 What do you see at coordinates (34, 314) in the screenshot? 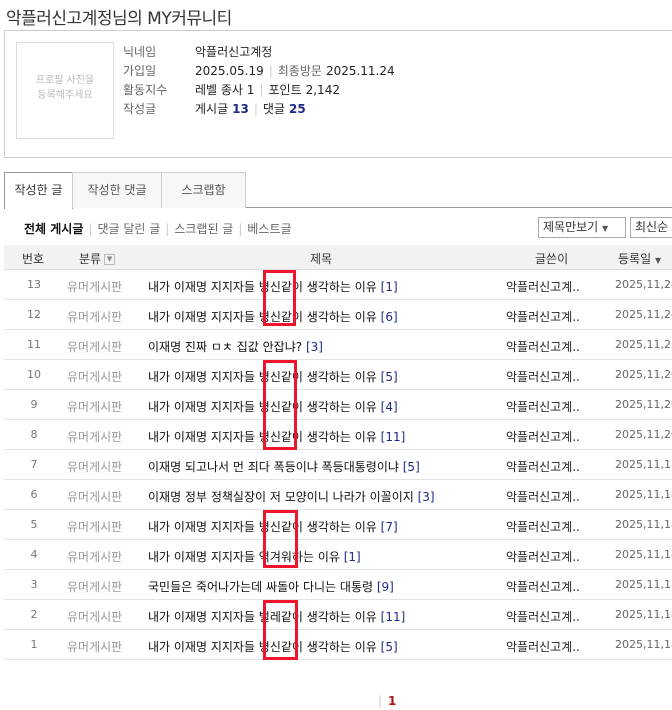
I see `post-number: 12` at bounding box center [34, 314].